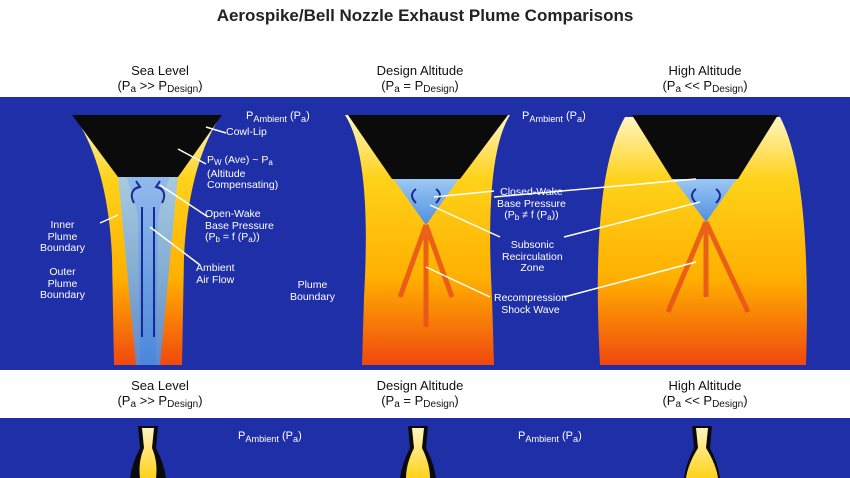 The height and width of the screenshot is (478, 850). I want to click on high-altitude-outer-plume, so click(702, 241).